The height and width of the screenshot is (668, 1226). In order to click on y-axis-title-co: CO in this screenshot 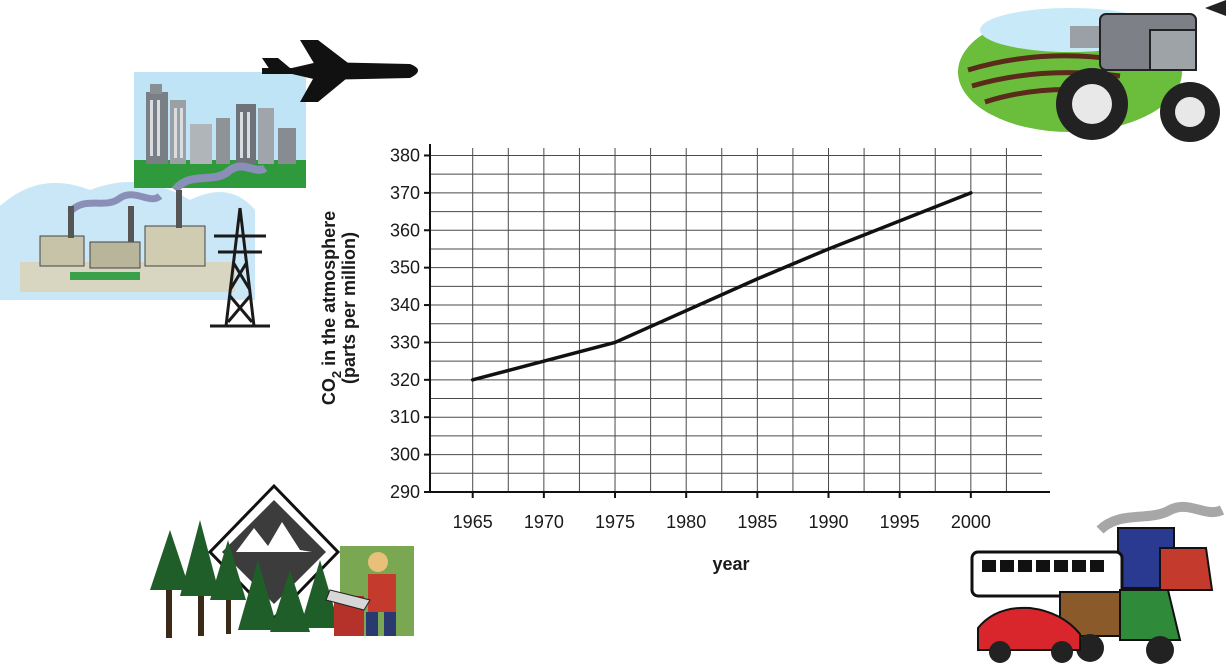, I will do `click(329, 391)`.